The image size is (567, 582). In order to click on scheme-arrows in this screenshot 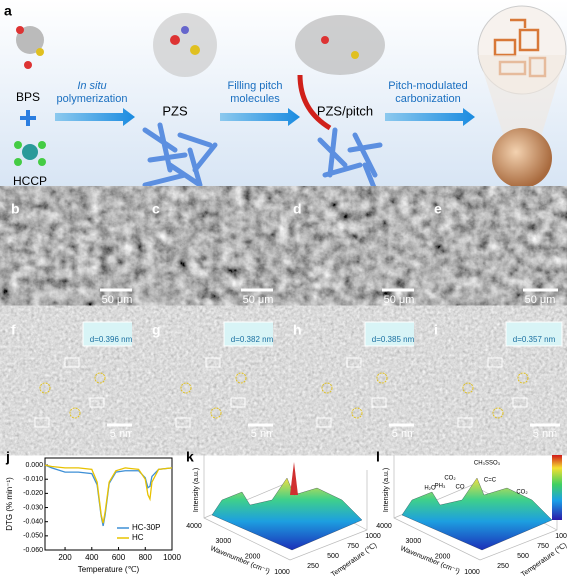, I will do `click(265, 117)`.